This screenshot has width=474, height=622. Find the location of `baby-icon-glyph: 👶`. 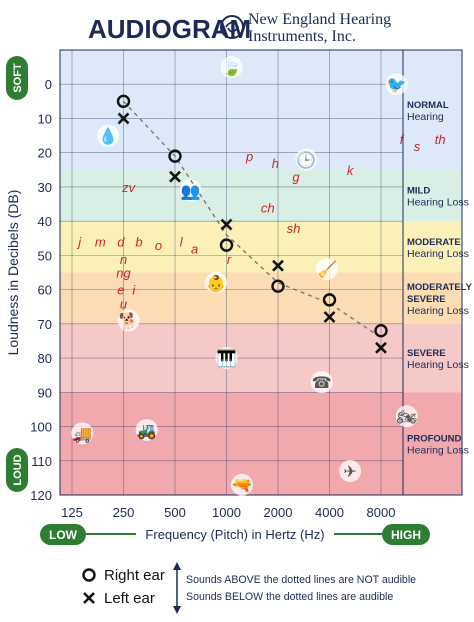

baby-icon-glyph: 👶 is located at coordinates (216, 283).